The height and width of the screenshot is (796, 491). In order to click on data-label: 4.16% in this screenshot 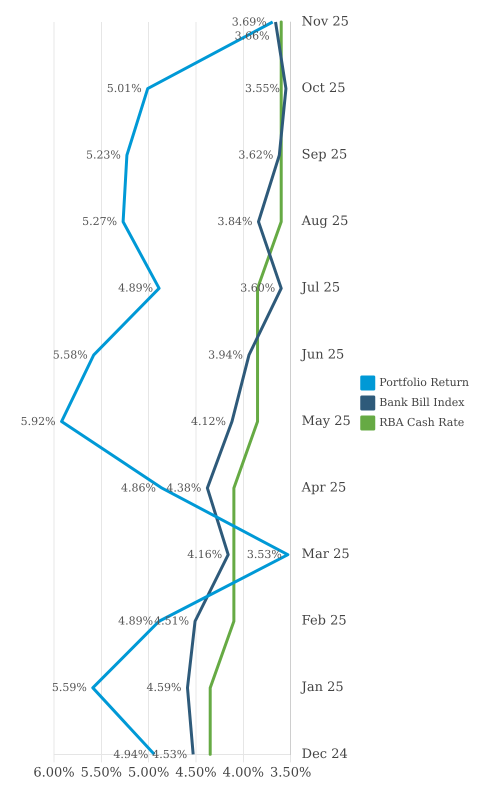, I will do `click(204, 555)`.